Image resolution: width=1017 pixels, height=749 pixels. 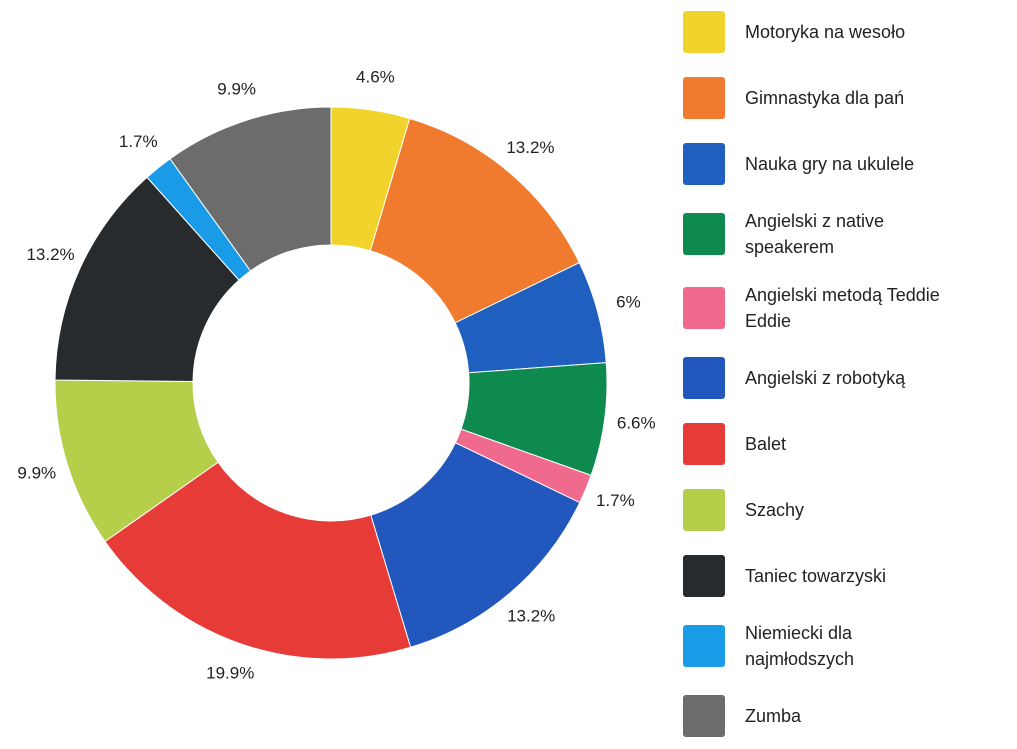 I want to click on legend-item: Szachy, so click(x=819, y=510).